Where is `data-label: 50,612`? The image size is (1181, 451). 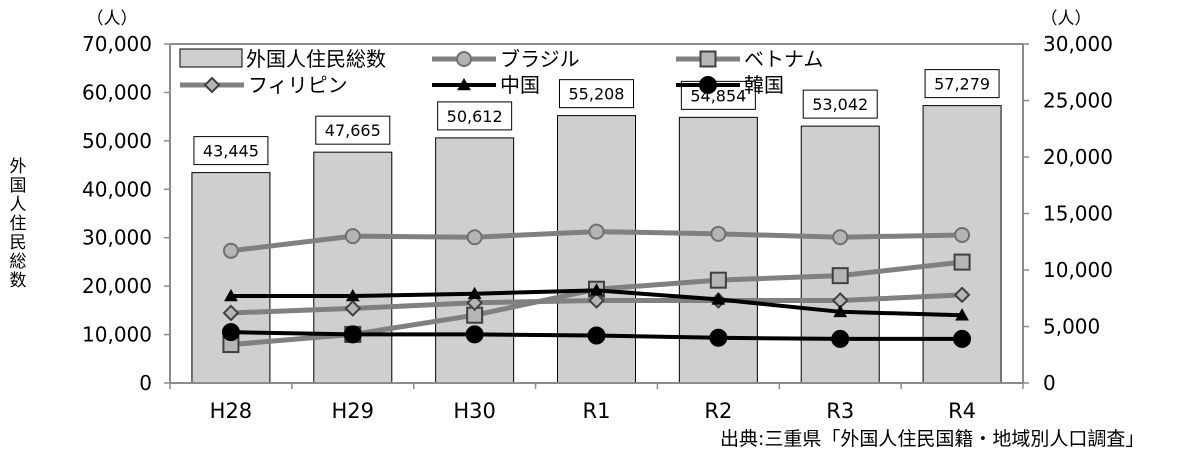 data-label: 50,612 is located at coordinates (475, 116).